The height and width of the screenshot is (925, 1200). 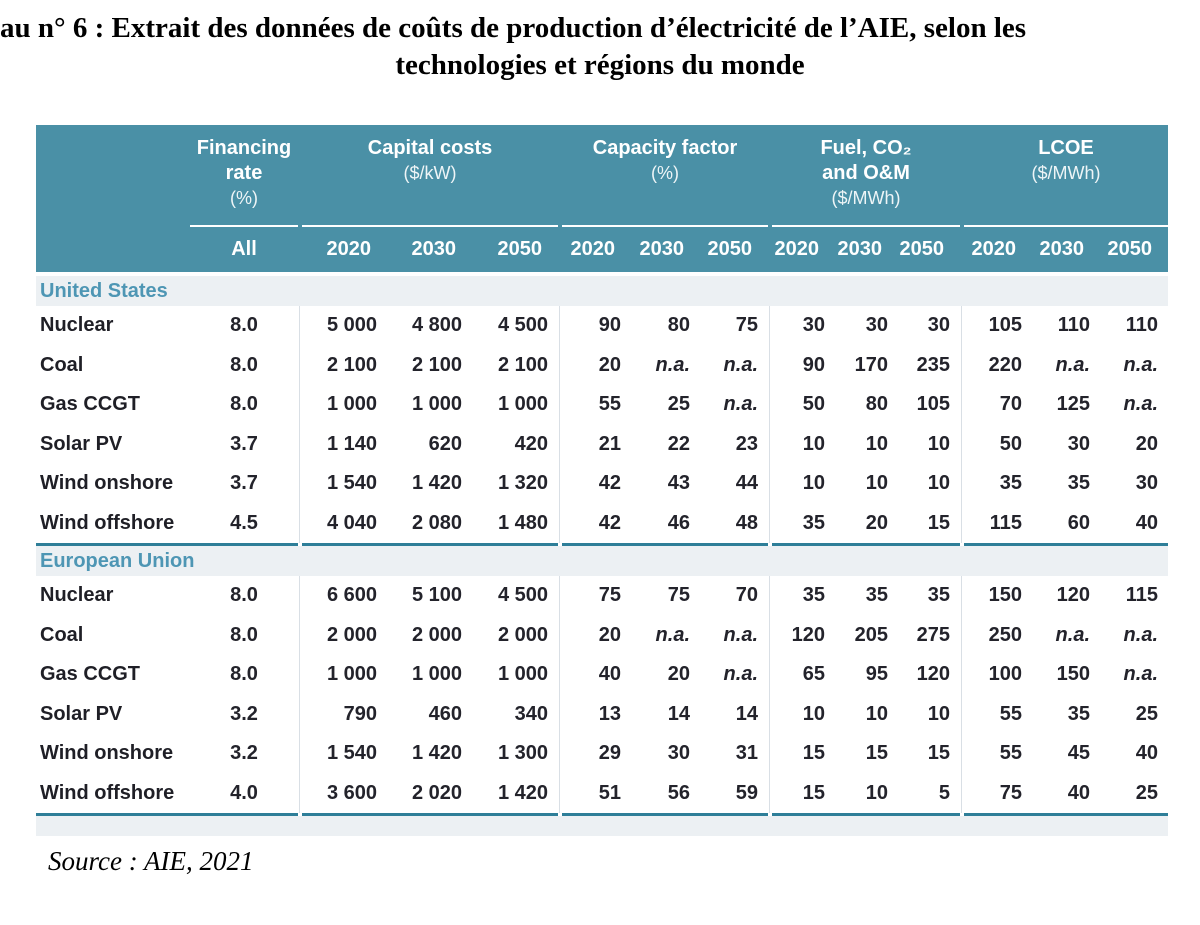 What do you see at coordinates (813, 674) in the screenshot?
I see `cell-fuel: 65` at bounding box center [813, 674].